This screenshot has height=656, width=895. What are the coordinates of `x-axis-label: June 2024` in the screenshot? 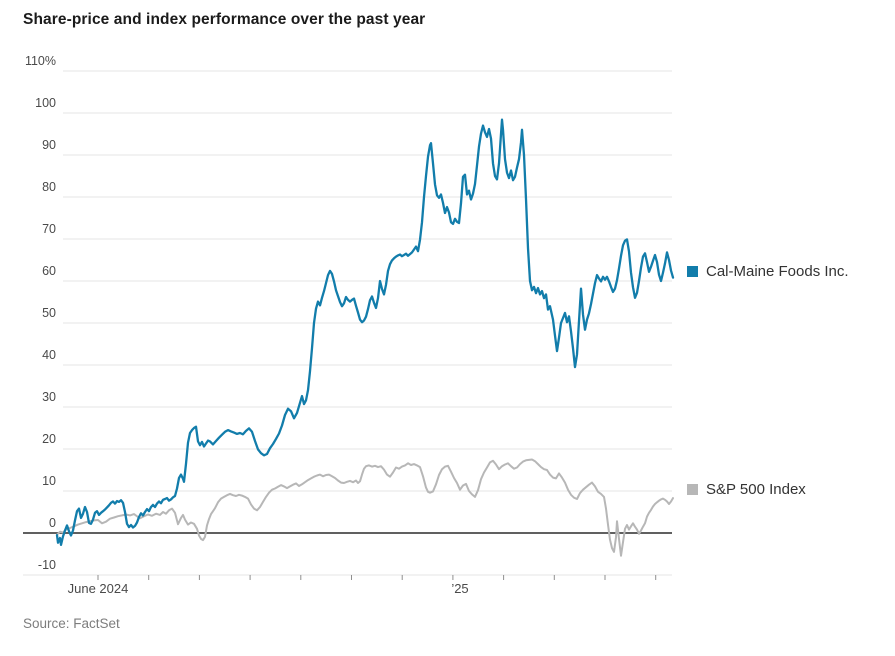 It's located at (98, 588).